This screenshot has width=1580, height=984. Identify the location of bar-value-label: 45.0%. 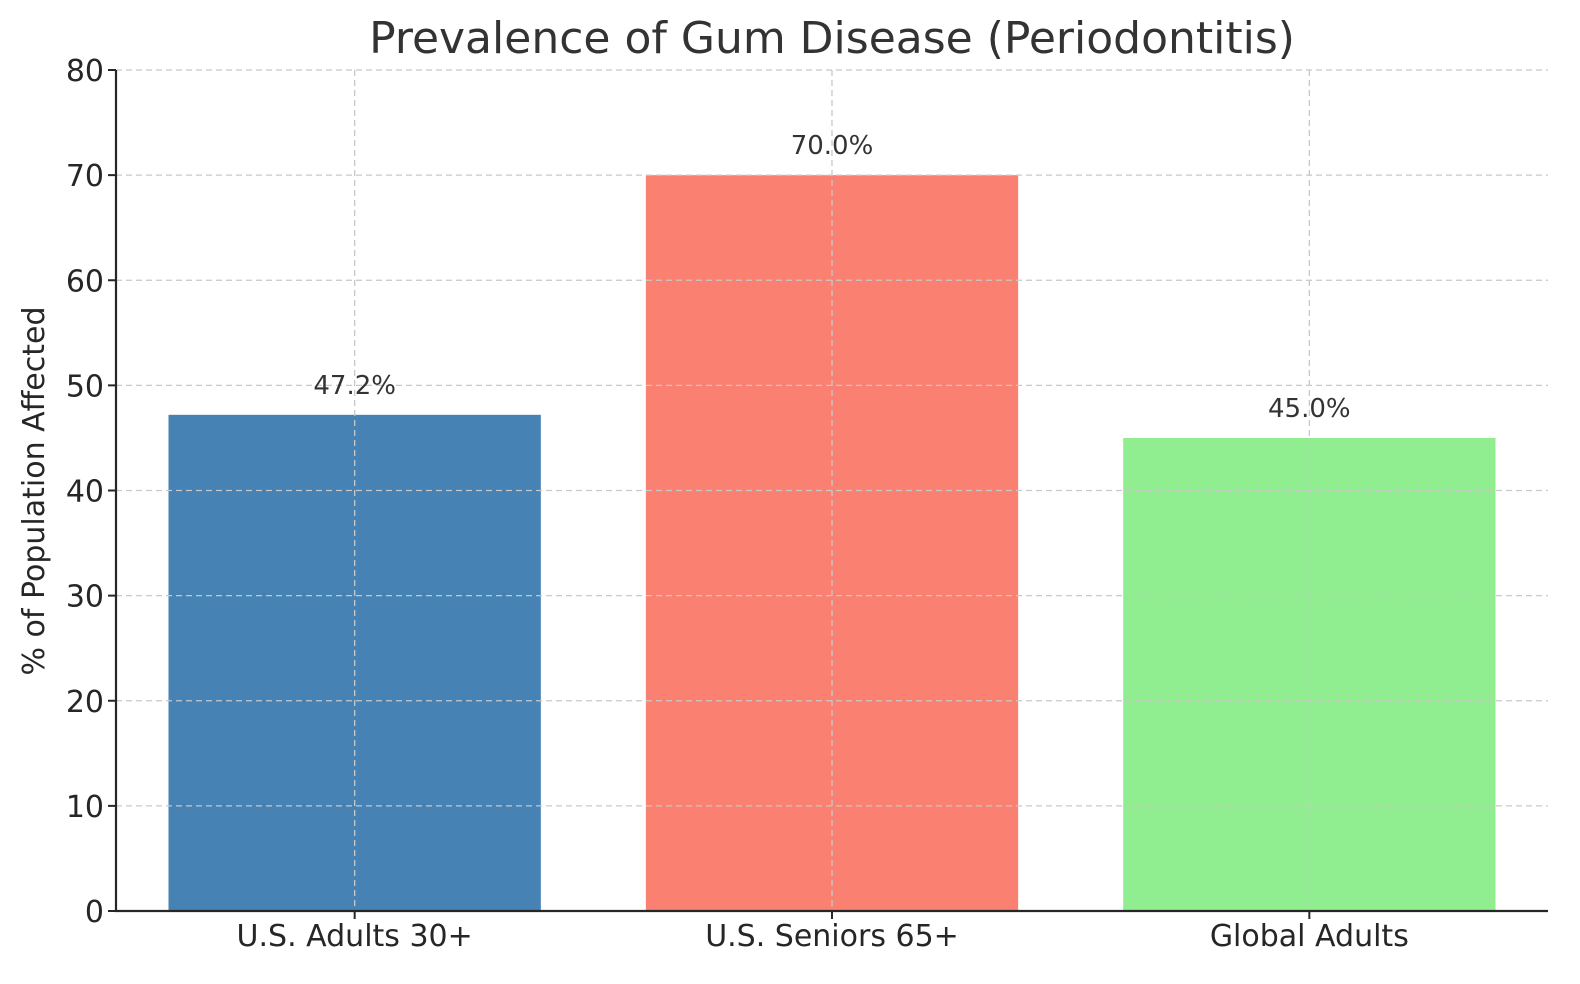
(1309, 409).